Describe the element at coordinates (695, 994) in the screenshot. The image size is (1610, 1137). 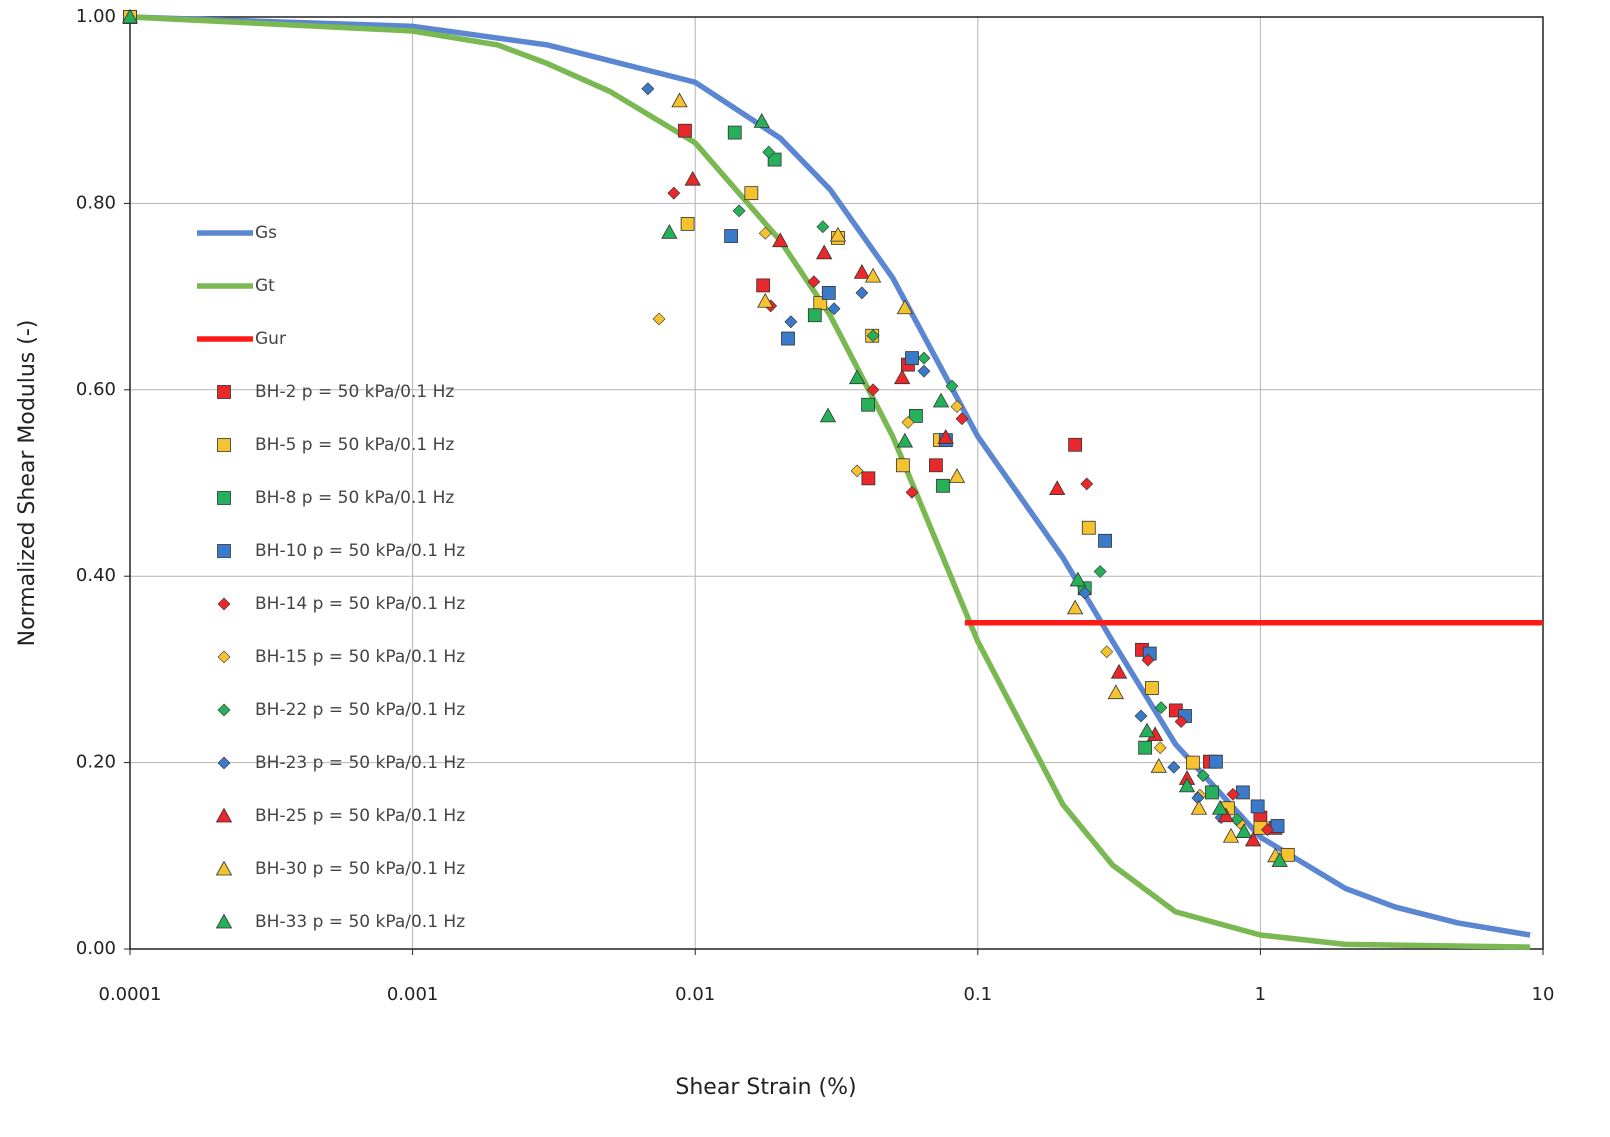
I see `x-tick-label: 0.01` at that location.